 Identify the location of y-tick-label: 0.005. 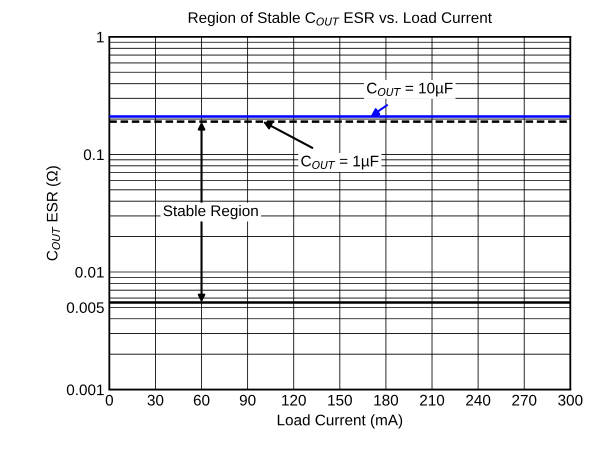
(85, 308).